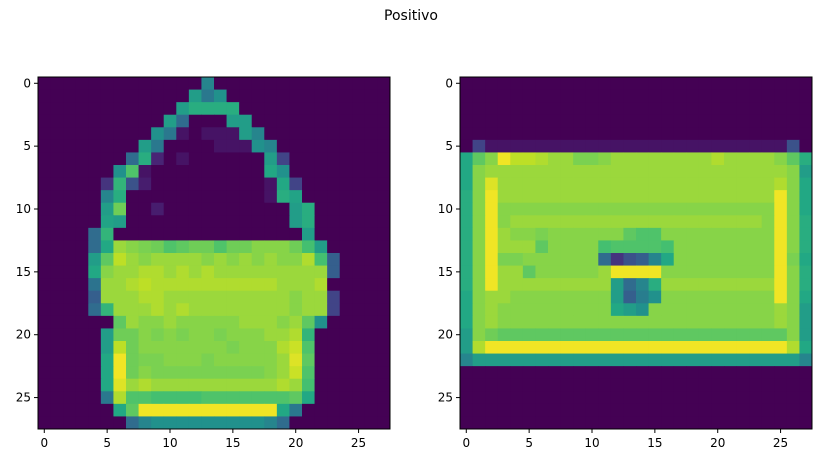  I want to click on y-tick-label: 15, so click(23, 272).